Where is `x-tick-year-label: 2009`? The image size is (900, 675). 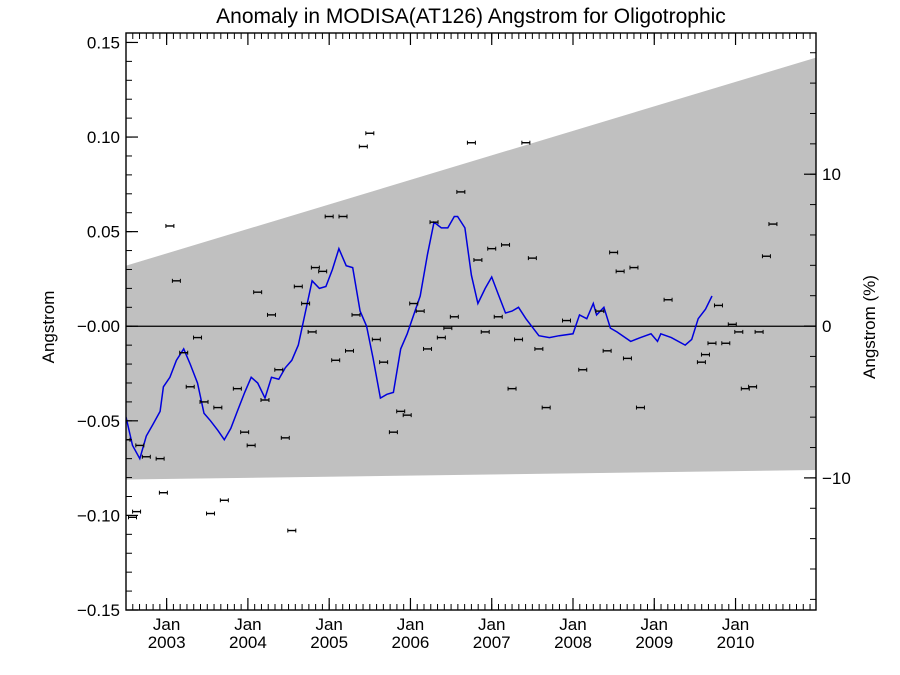 x-tick-year-label: 2009 is located at coordinates (654, 642).